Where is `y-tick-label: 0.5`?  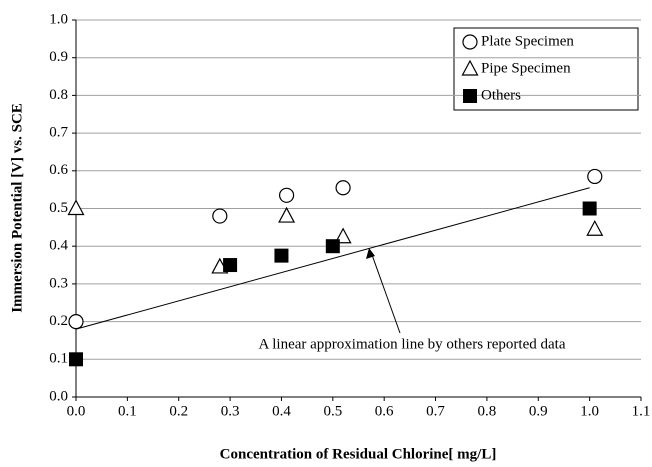
y-tick-label: 0.5 is located at coordinates (58, 208).